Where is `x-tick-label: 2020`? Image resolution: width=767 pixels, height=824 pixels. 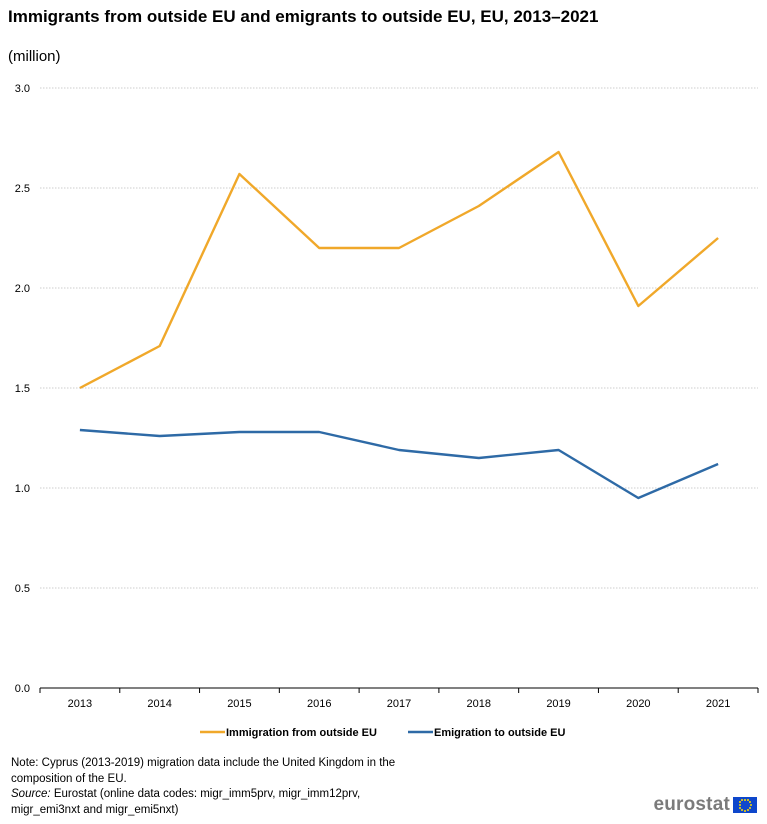 x-tick-label: 2020 is located at coordinates (638, 704).